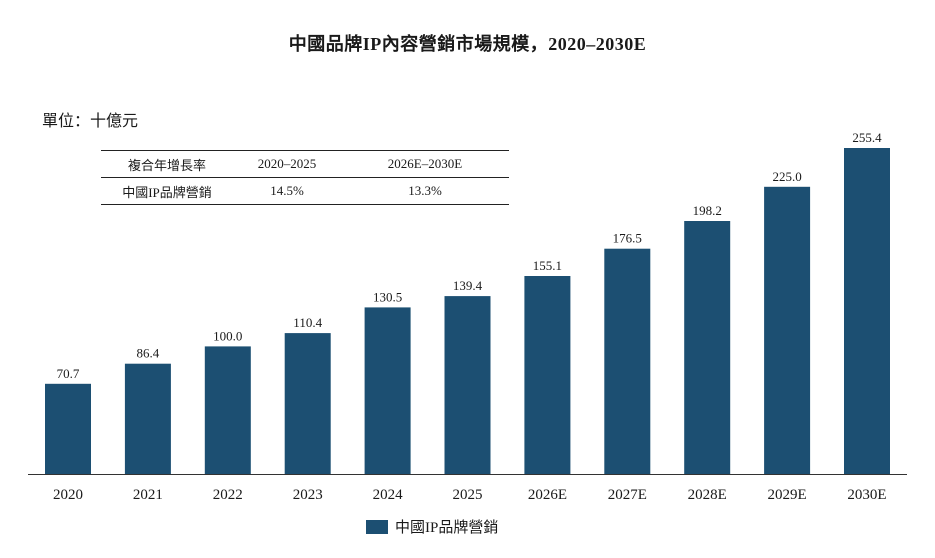 This screenshot has width=935, height=558. Describe the element at coordinates (787, 495) in the screenshot. I see `x-tick-label-2029E: 2029E` at that location.